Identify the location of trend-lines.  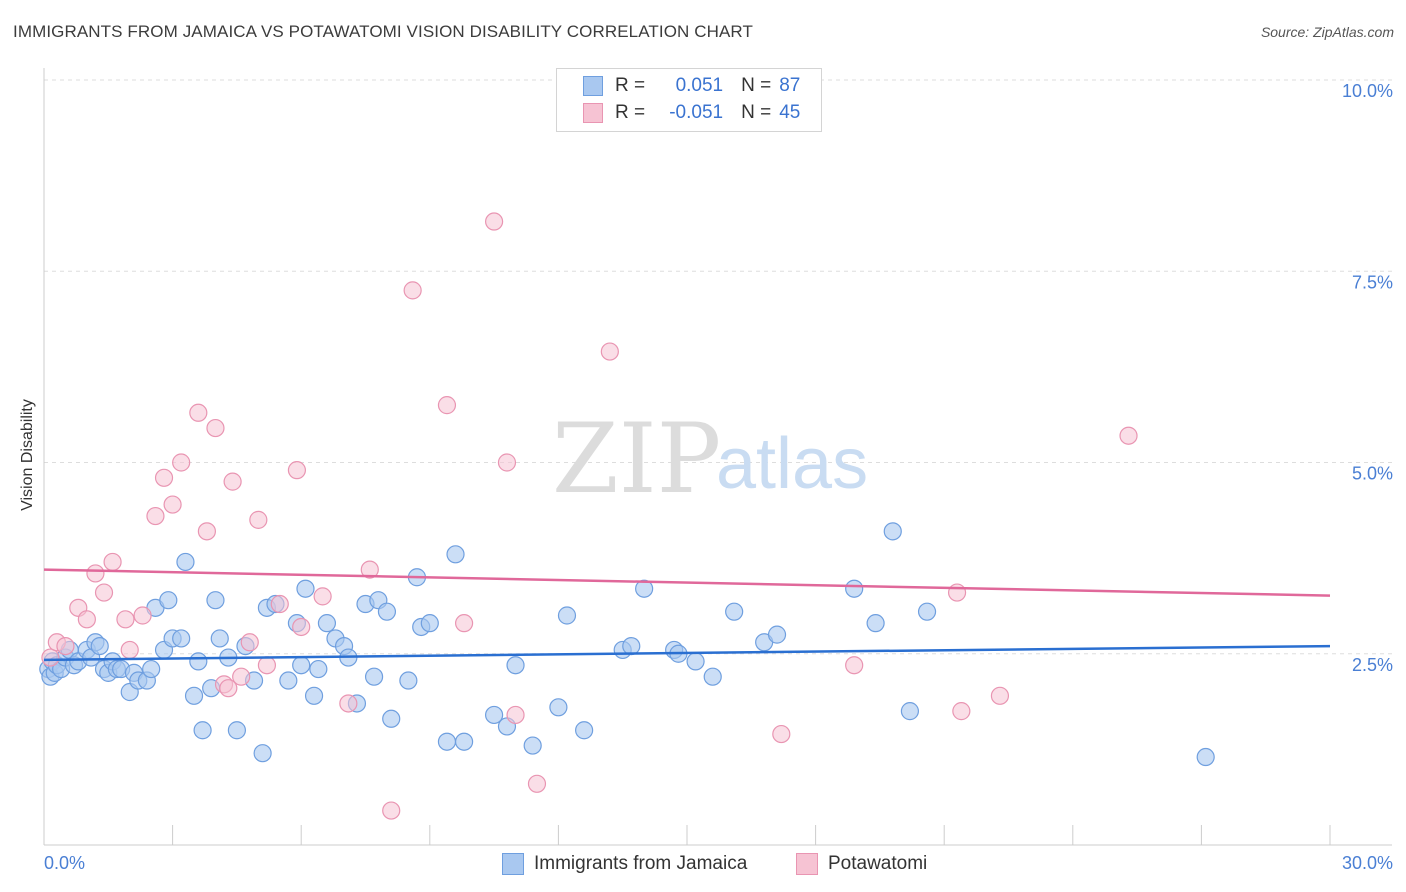
(687, 615).